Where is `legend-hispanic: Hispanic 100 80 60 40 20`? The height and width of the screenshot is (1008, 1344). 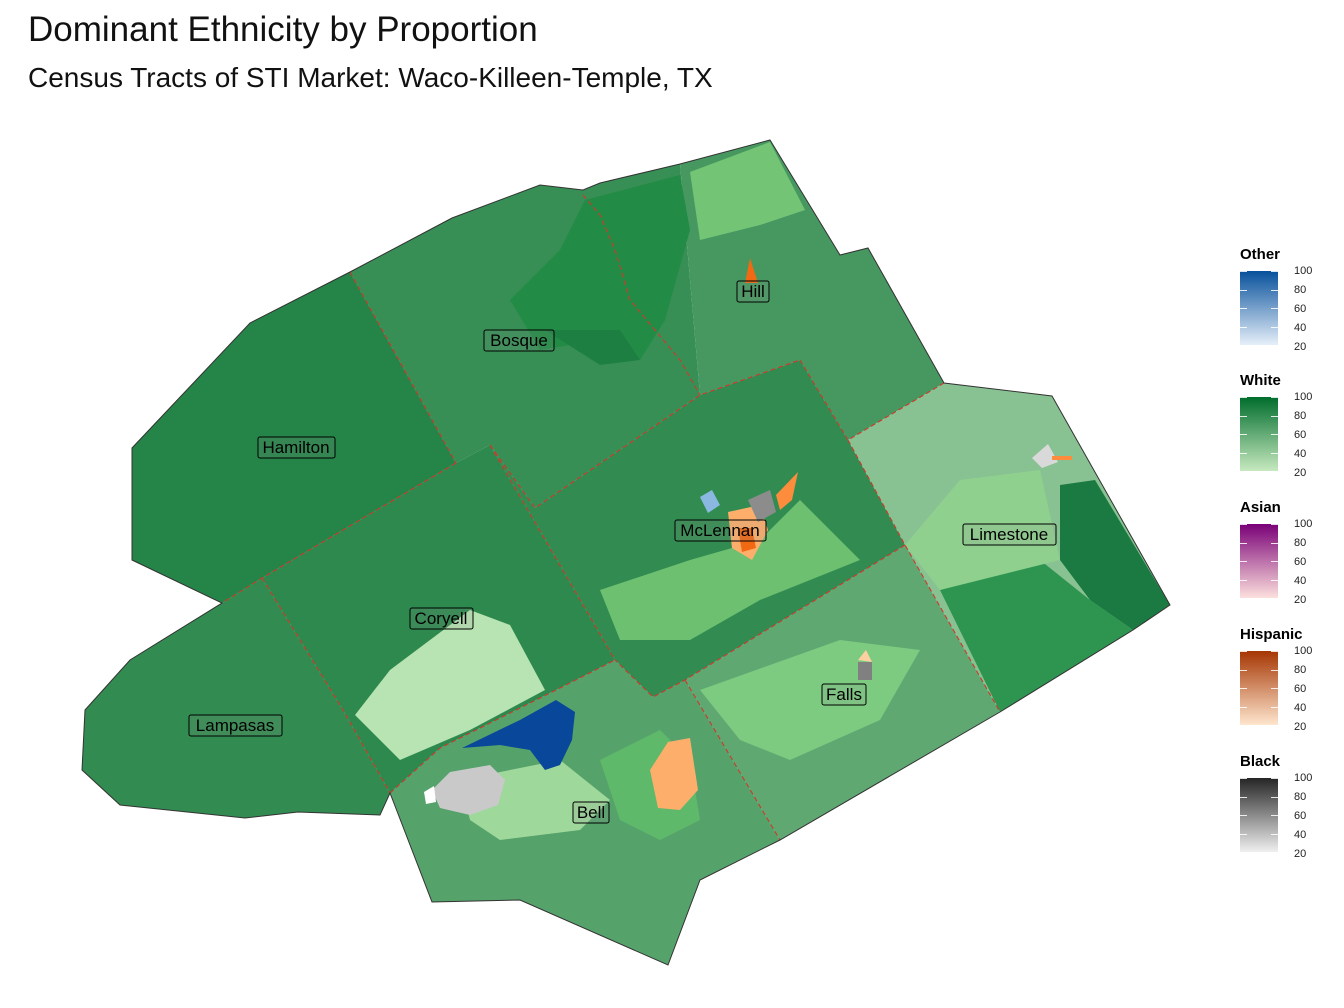 legend-hispanic: Hispanic 100 80 60 40 20 is located at coordinates (1285, 679).